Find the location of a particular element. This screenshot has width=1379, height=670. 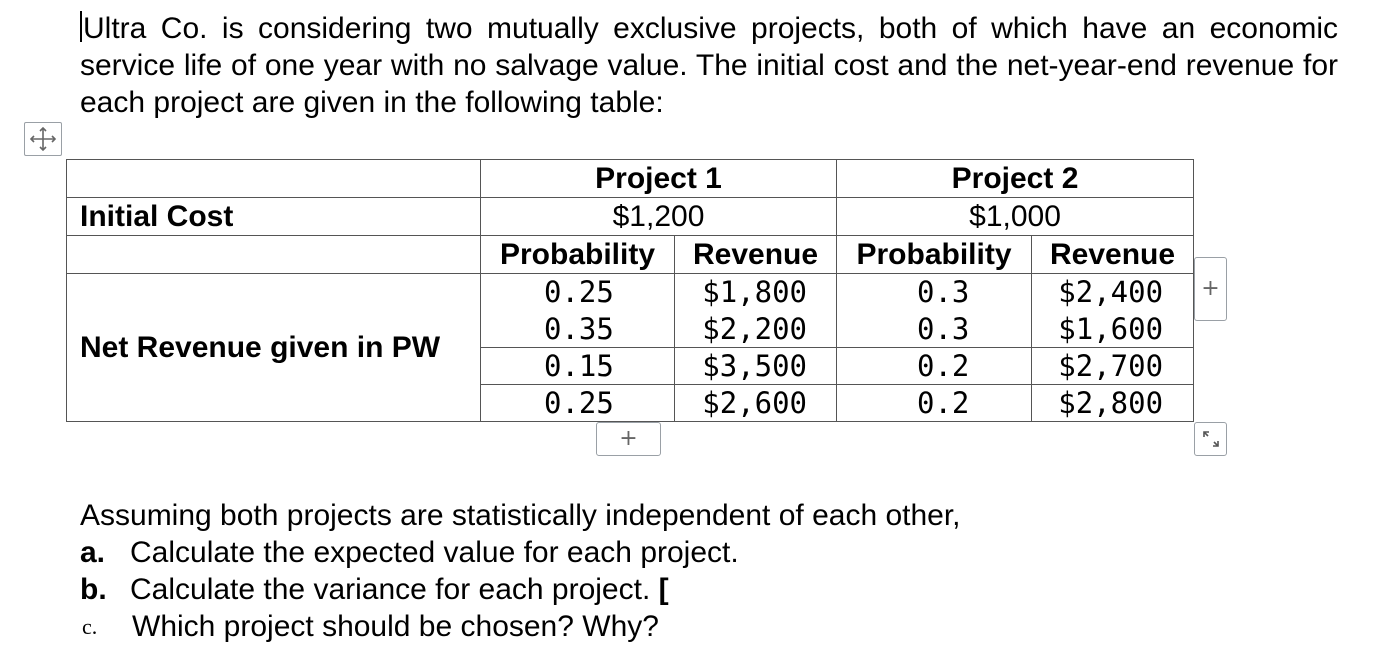

question-item: c. Which project should be chosen? Why? is located at coordinates (520, 626).